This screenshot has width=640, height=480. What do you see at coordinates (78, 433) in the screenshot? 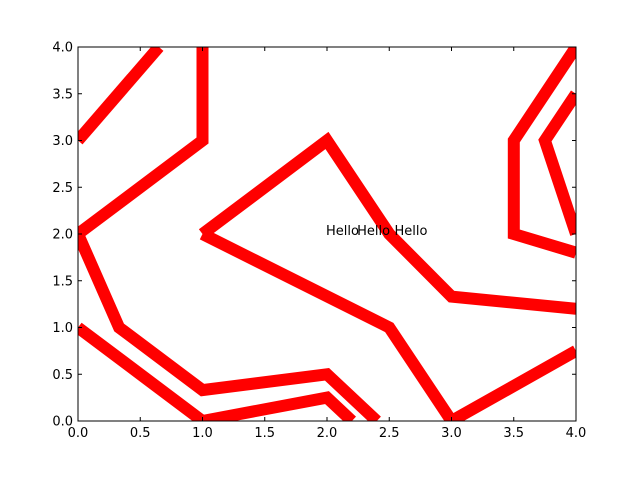
I see `x-tick-label: 0.0` at bounding box center [78, 433].